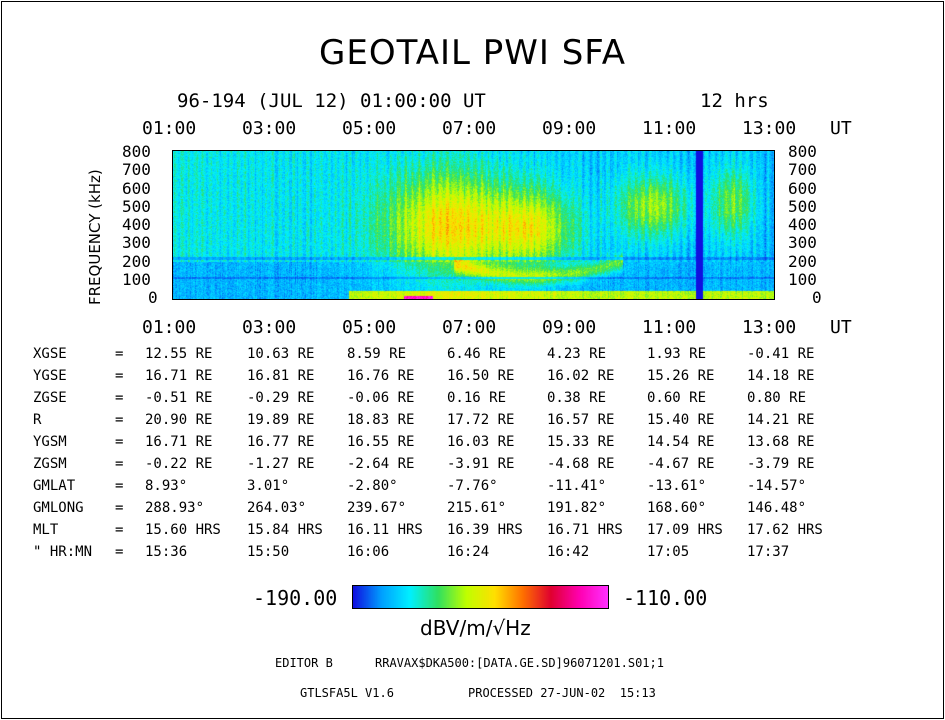  I want to click on y-tick-label-left: 300, so click(136, 243).